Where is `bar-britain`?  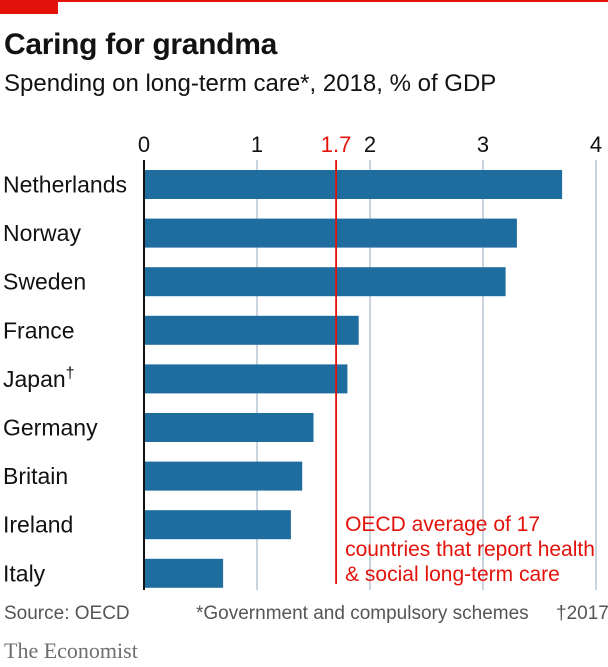 bar-britain is located at coordinates (223, 476).